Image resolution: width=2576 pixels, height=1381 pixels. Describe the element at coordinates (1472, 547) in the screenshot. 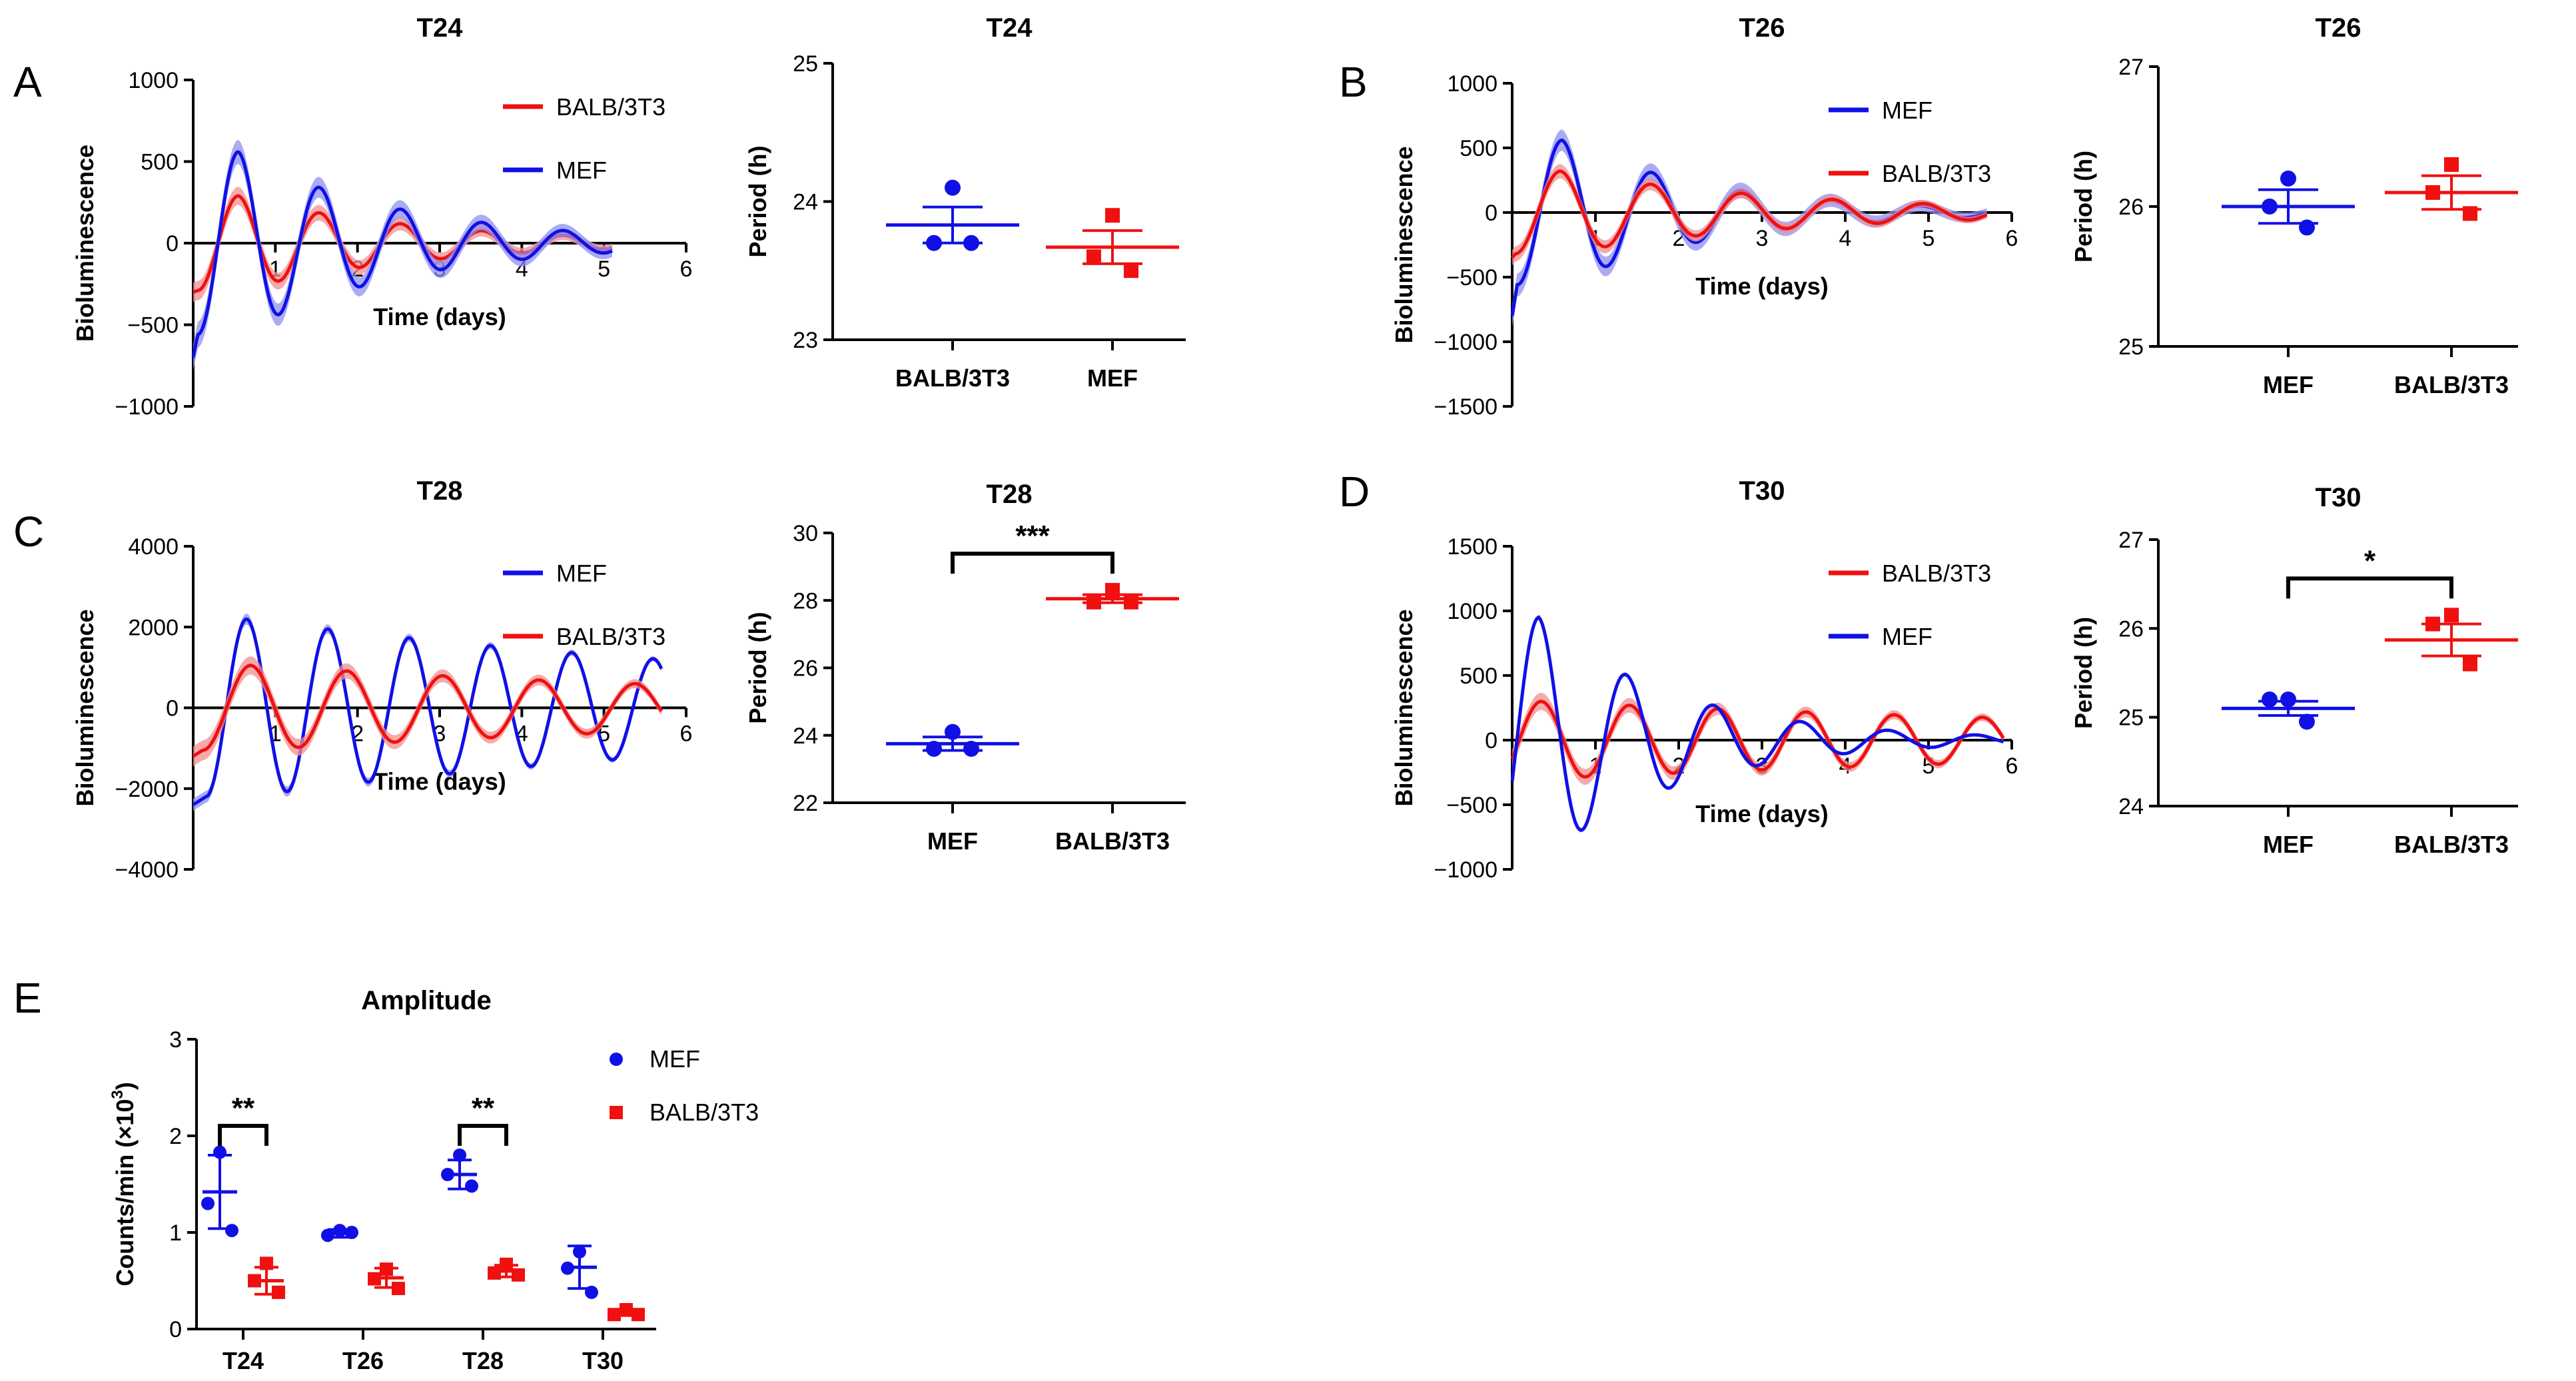

I see `y-tick-label: 1500` at that location.